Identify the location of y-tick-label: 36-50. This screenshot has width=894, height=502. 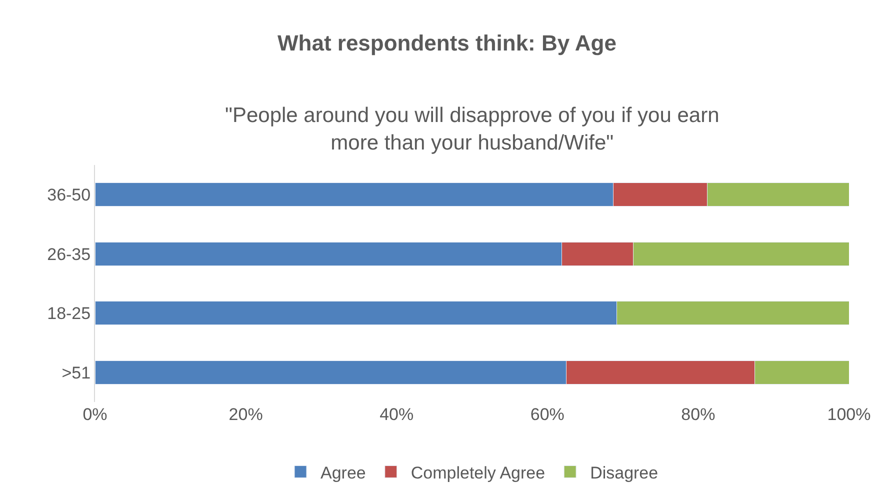
(69, 195).